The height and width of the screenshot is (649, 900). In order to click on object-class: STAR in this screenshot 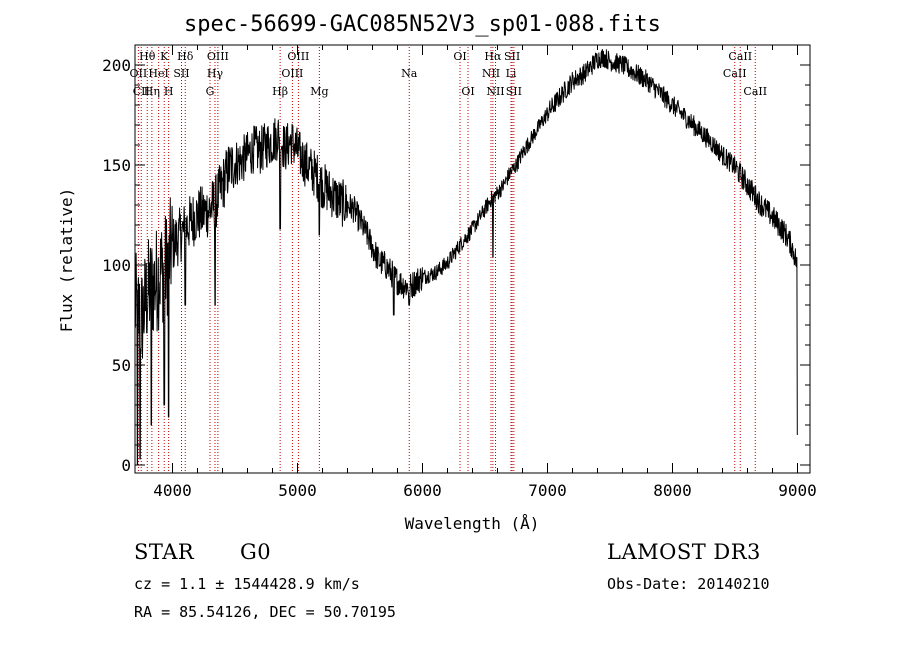, I will do `click(164, 552)`.